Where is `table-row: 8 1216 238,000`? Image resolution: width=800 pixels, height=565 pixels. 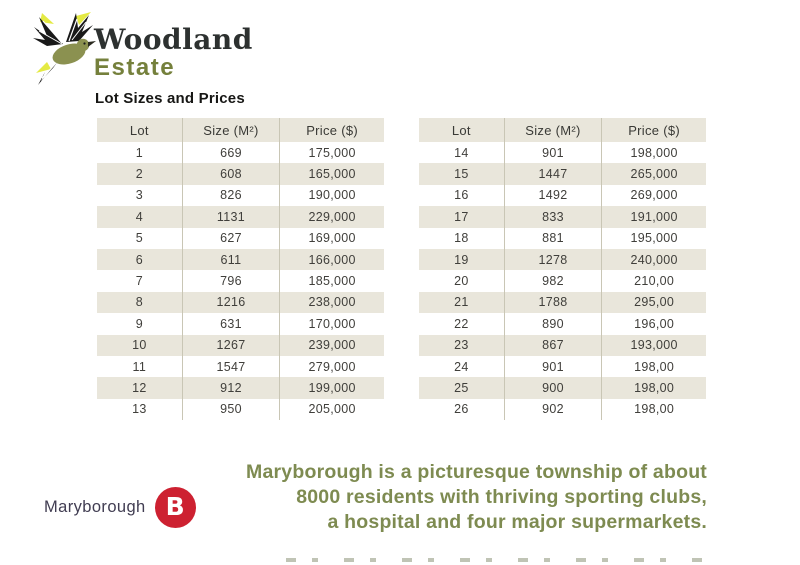 table-row: 8 1216 238,000 is located at coordinates (240, 302).